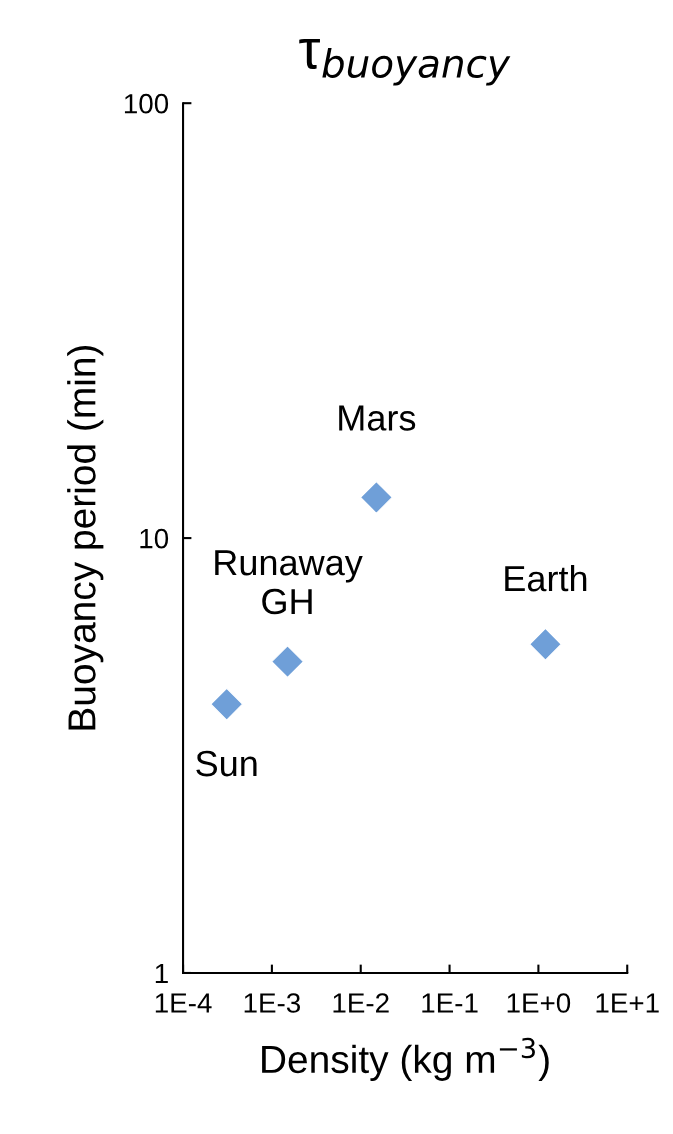 This screenshot has width=673, height=1134. What do you see at coordinates (377, 418) in the screenshot?
I see `annotation: Mars` at bounding box center [377, 418].